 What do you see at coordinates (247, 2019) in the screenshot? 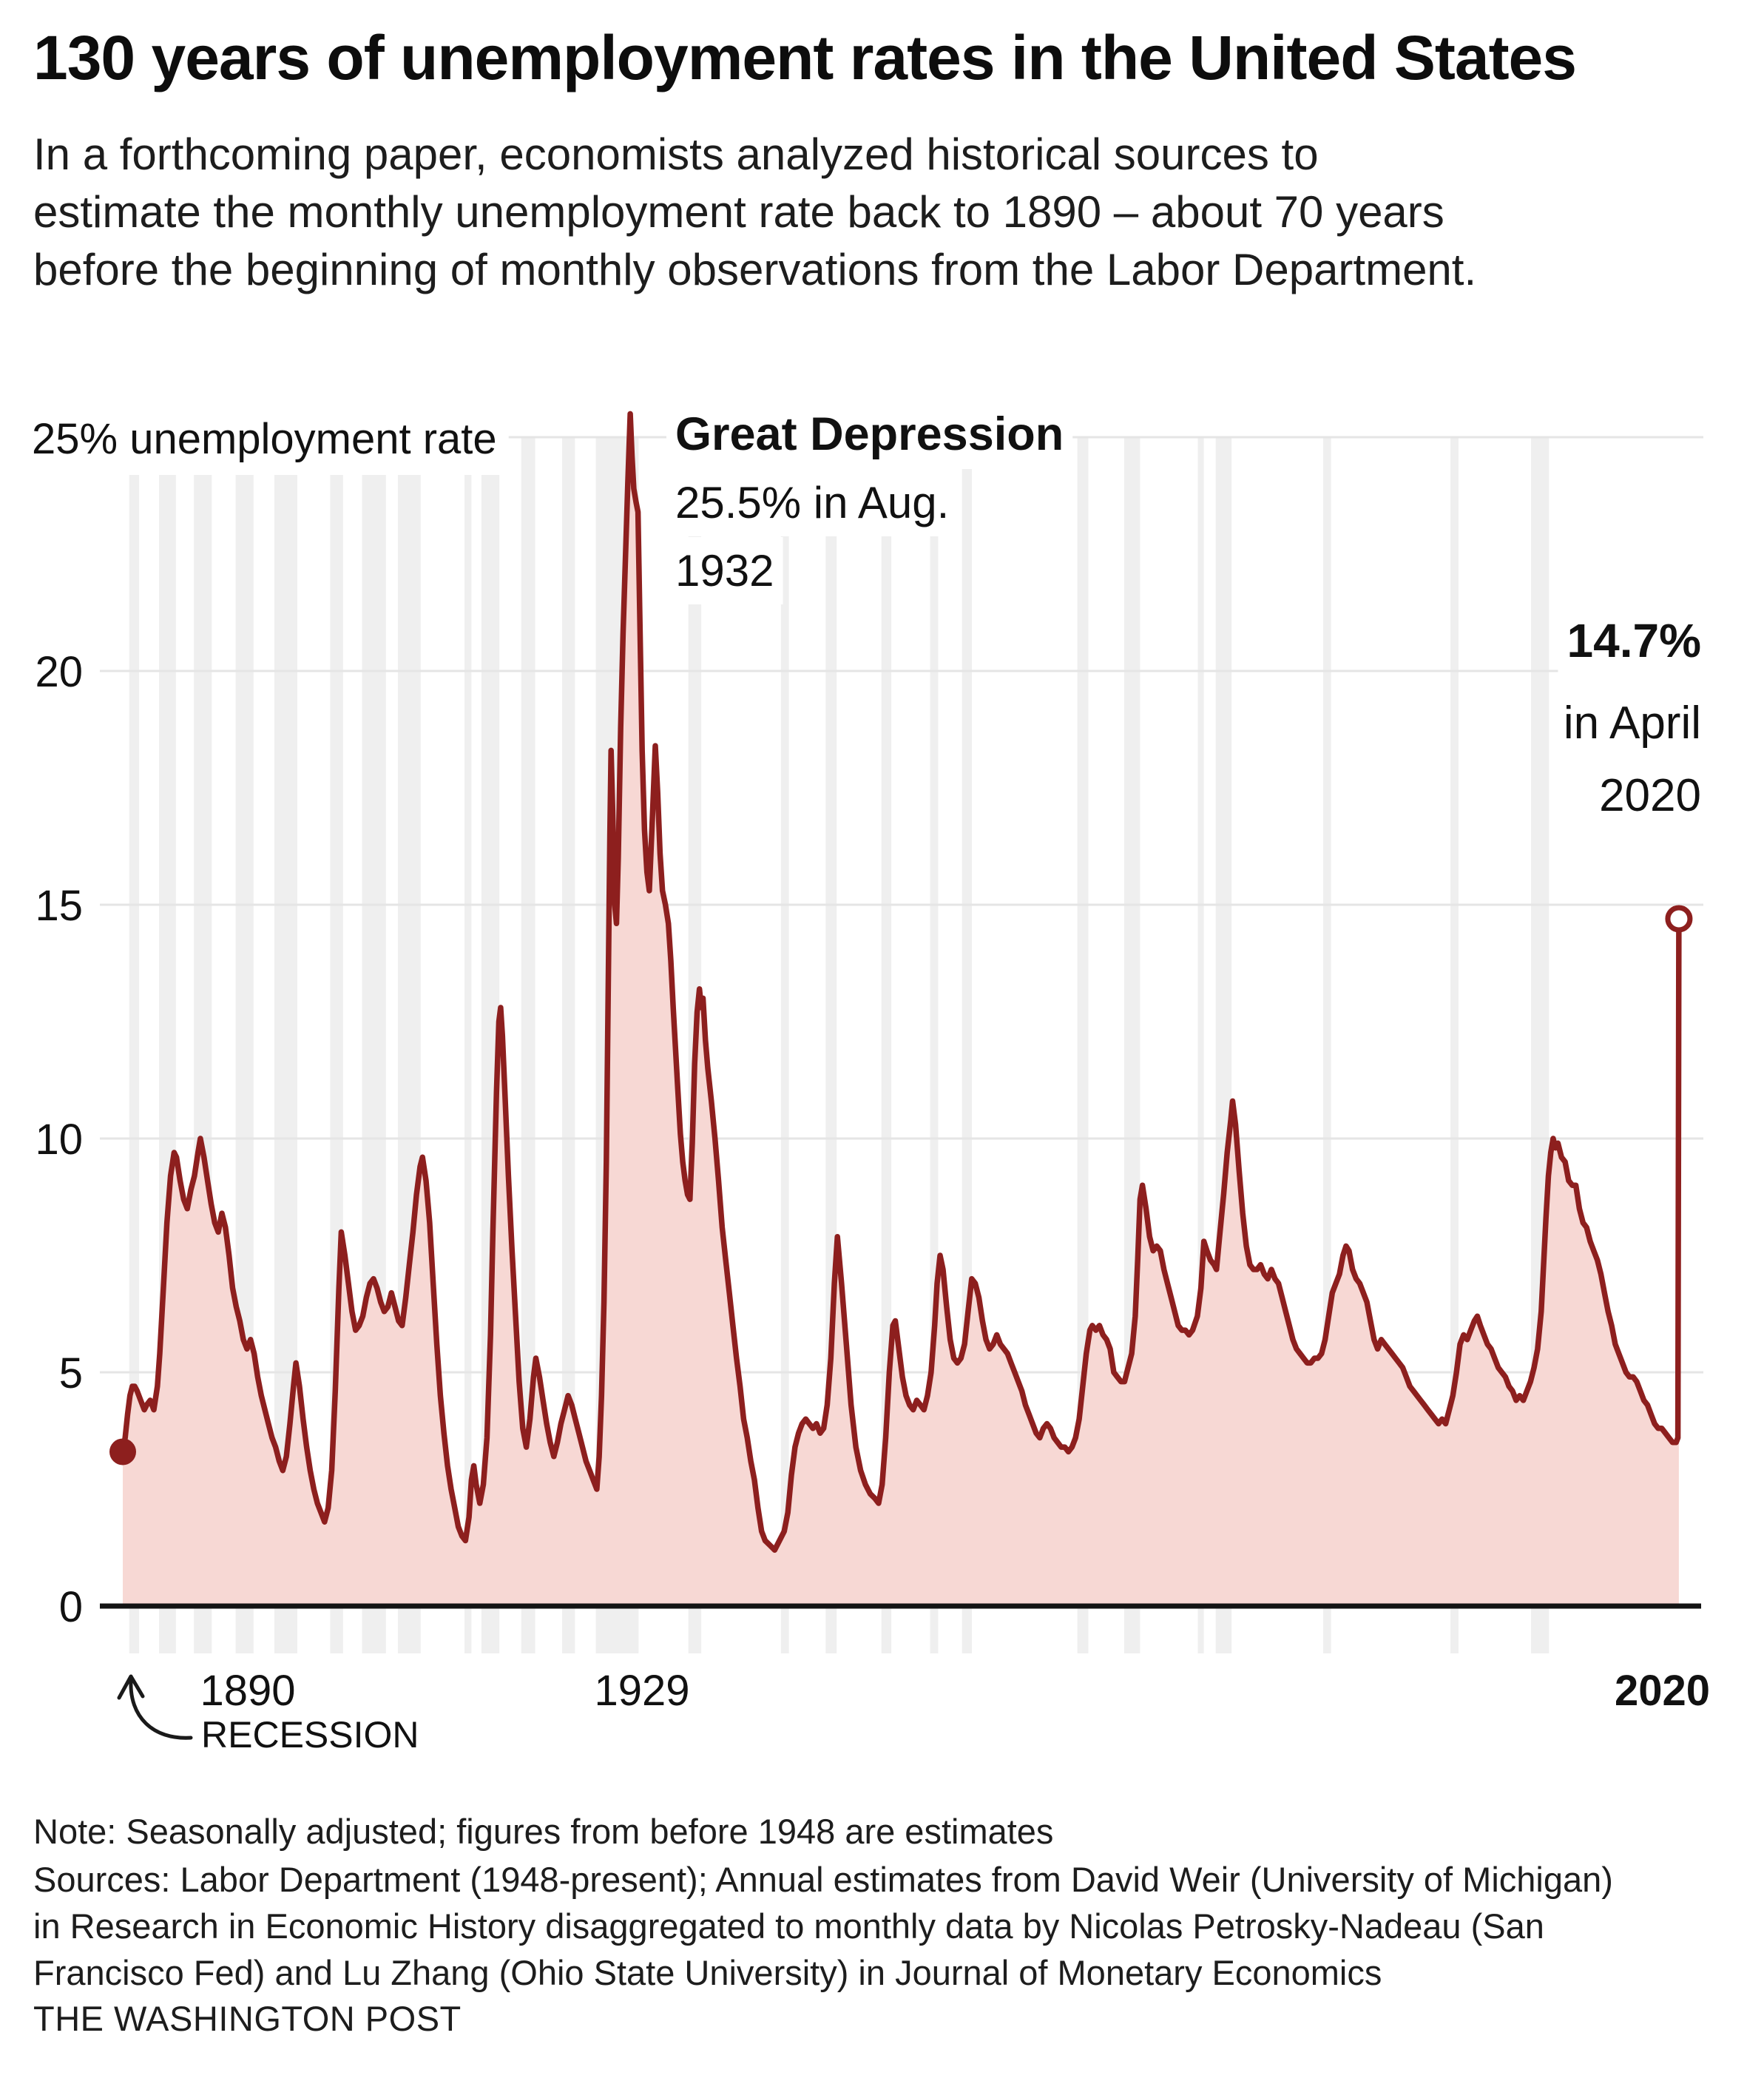
I see `publisher-credit: THE WASHINGTON POST` at bounding box center [247, 2019].